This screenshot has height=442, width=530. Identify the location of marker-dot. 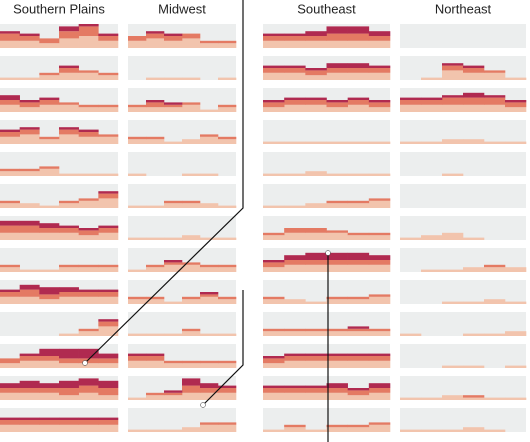
(203, 405).